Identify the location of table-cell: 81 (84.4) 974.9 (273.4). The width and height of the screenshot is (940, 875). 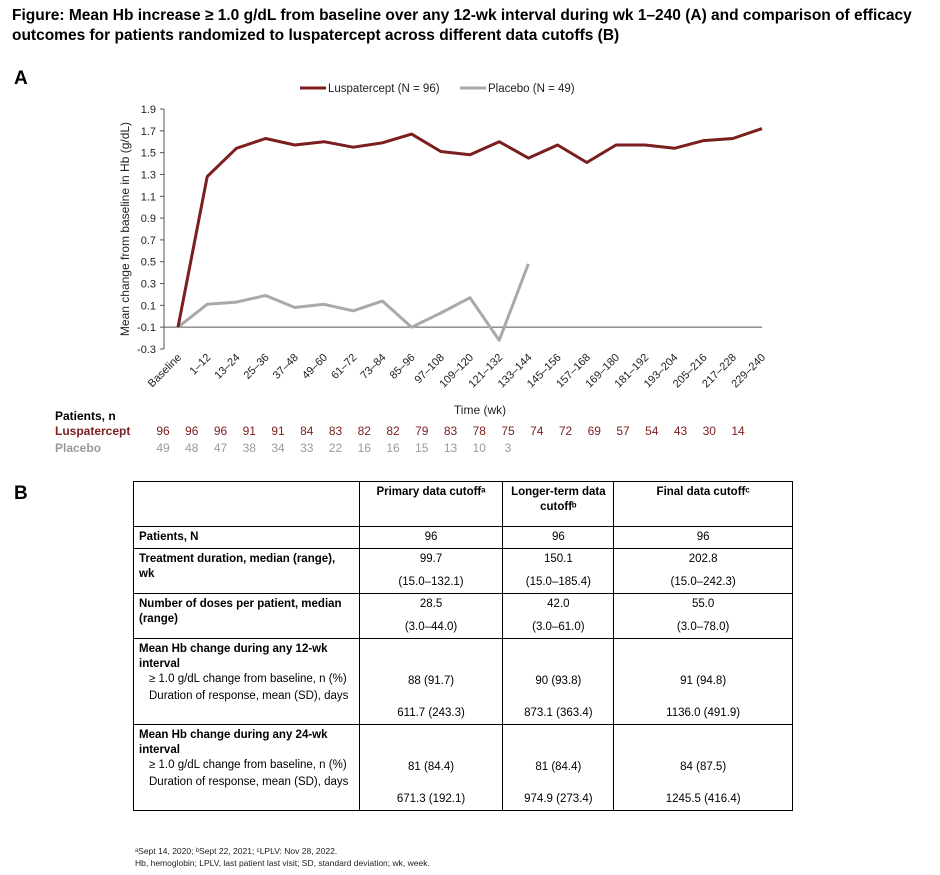
(558, 767).